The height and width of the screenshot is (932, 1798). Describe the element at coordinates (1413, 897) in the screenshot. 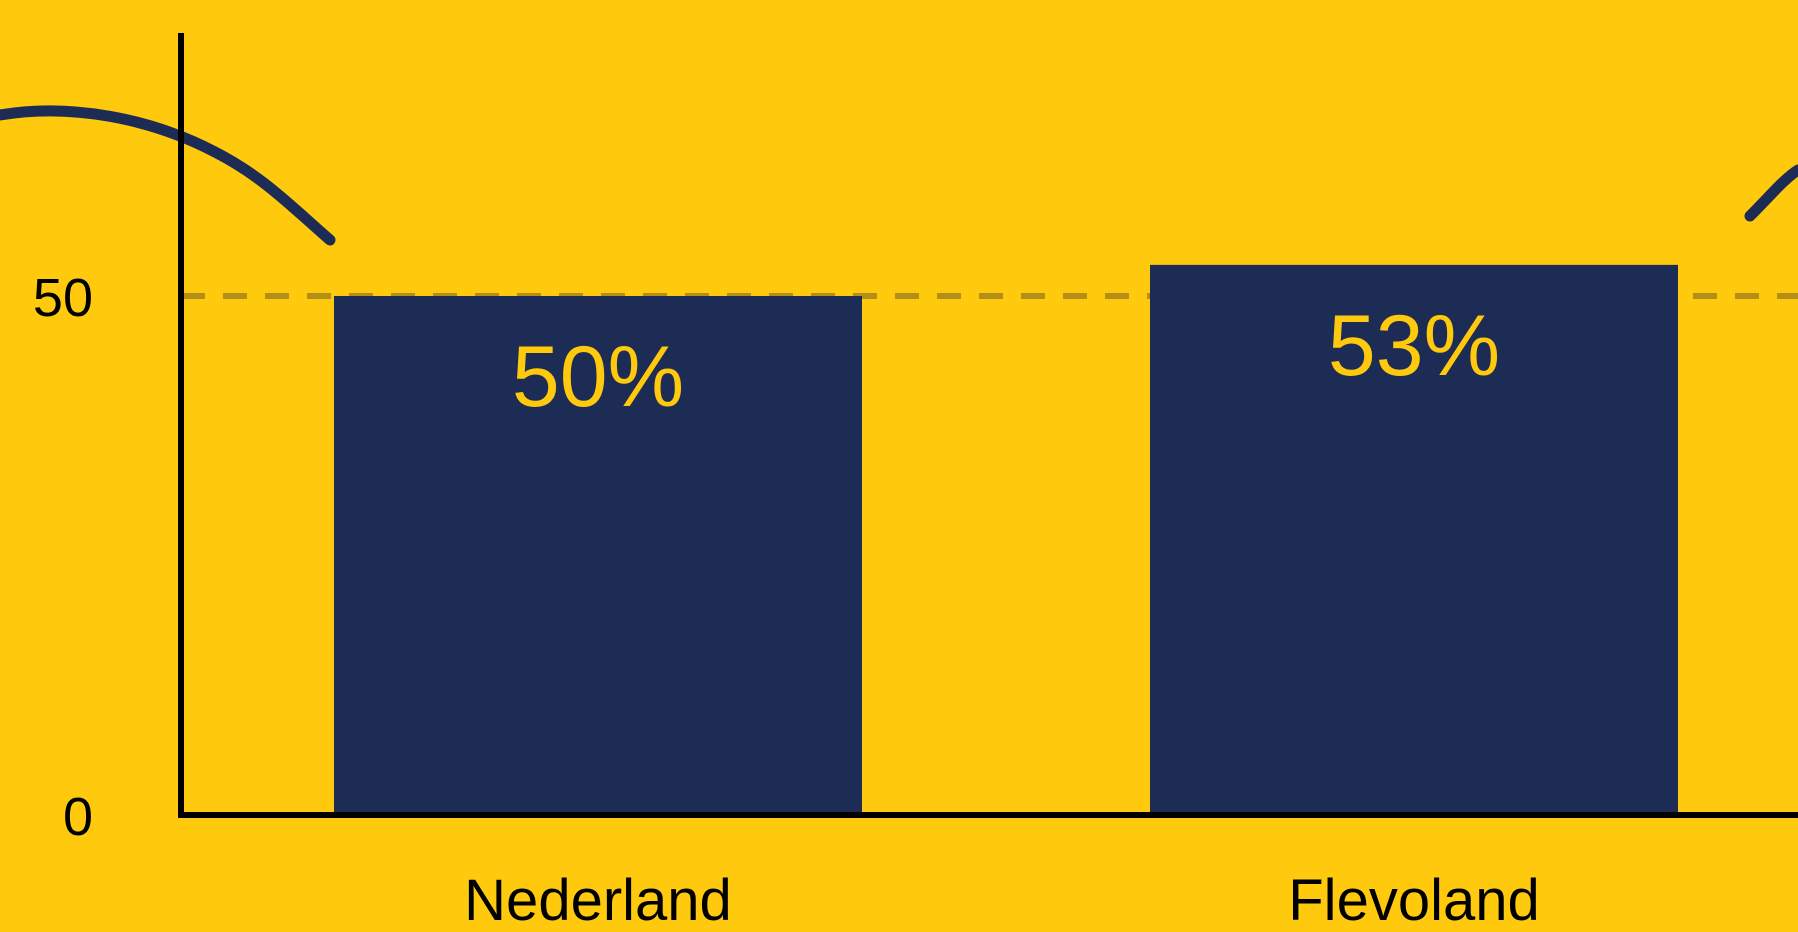

I see `category-label-flevoland: Flevoland` at that location.